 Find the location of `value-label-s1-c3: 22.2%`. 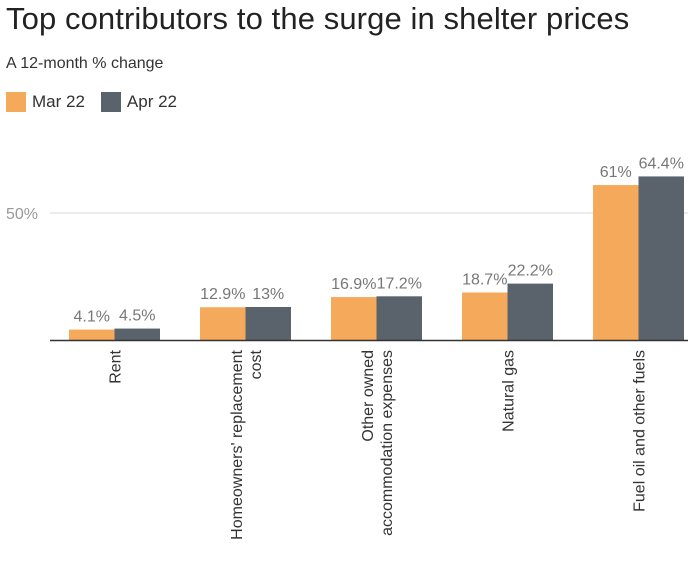

value-label-s1-c3: 22.2% is located at coordinates (530, 271).